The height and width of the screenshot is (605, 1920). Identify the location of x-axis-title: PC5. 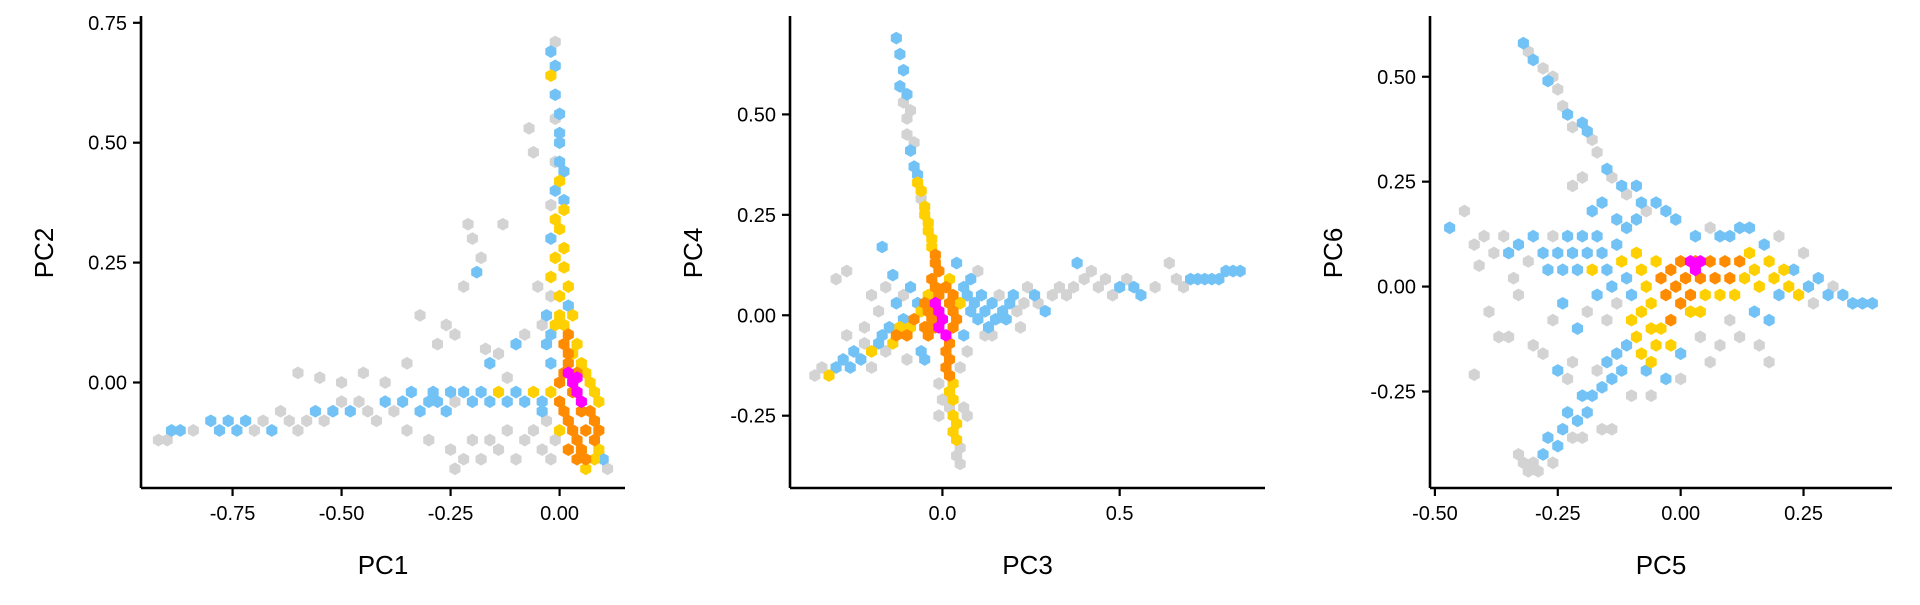
(1661, 565).